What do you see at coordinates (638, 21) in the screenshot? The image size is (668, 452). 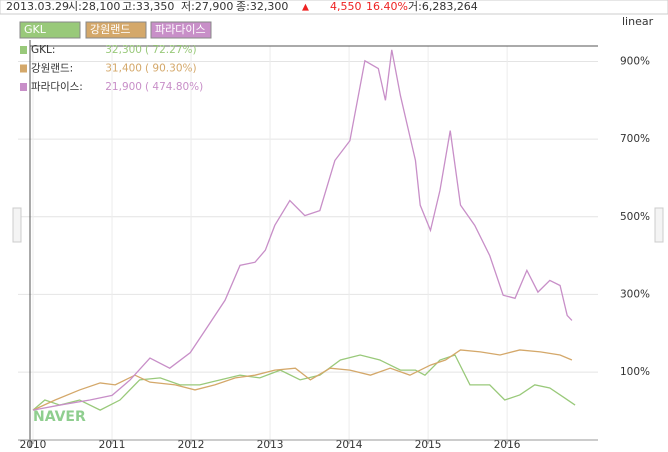 I see `scale-mode: linear` at bounding box center [638, 21].